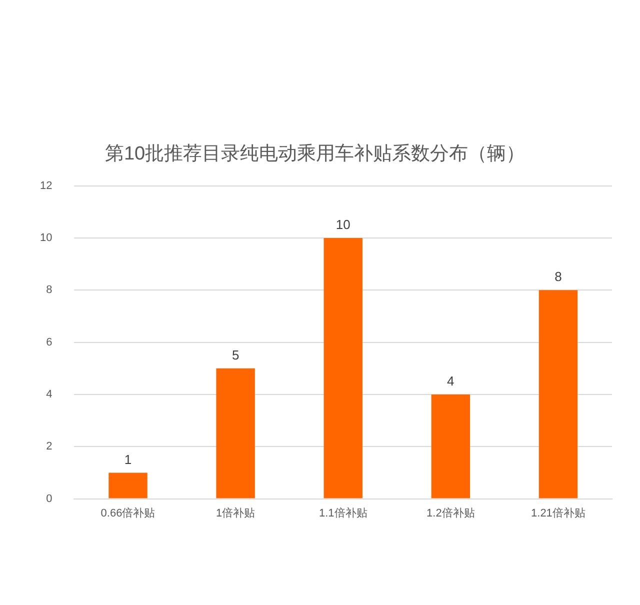 Image resolution: width=640 pixels, height=605 pixels. What do you see at coordinates (450, 381) in the screenshot?
I see `data-label: 4` at bounding box center [450, 381].